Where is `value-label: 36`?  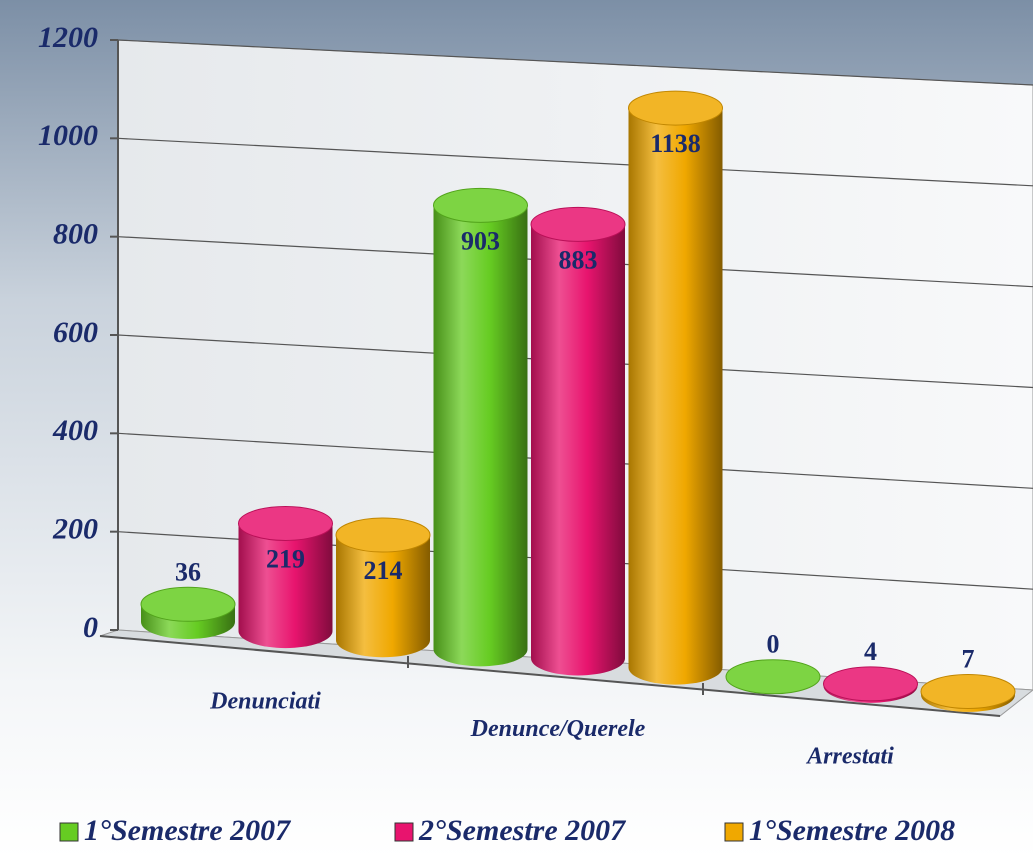
value-label: 36 is located at coordinates (188, 571).